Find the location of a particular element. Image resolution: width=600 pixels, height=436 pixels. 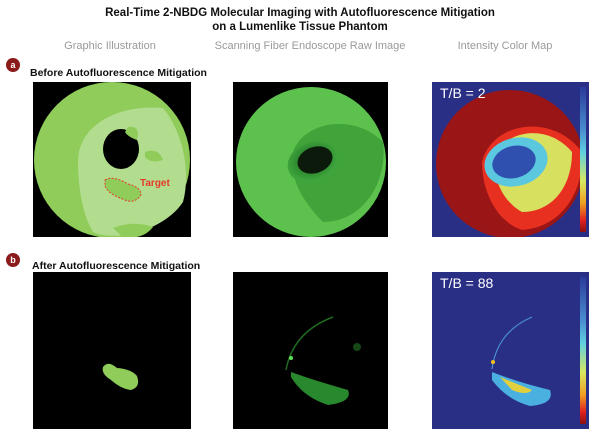

row-badge-a: a is located at coordinates (13, 65).